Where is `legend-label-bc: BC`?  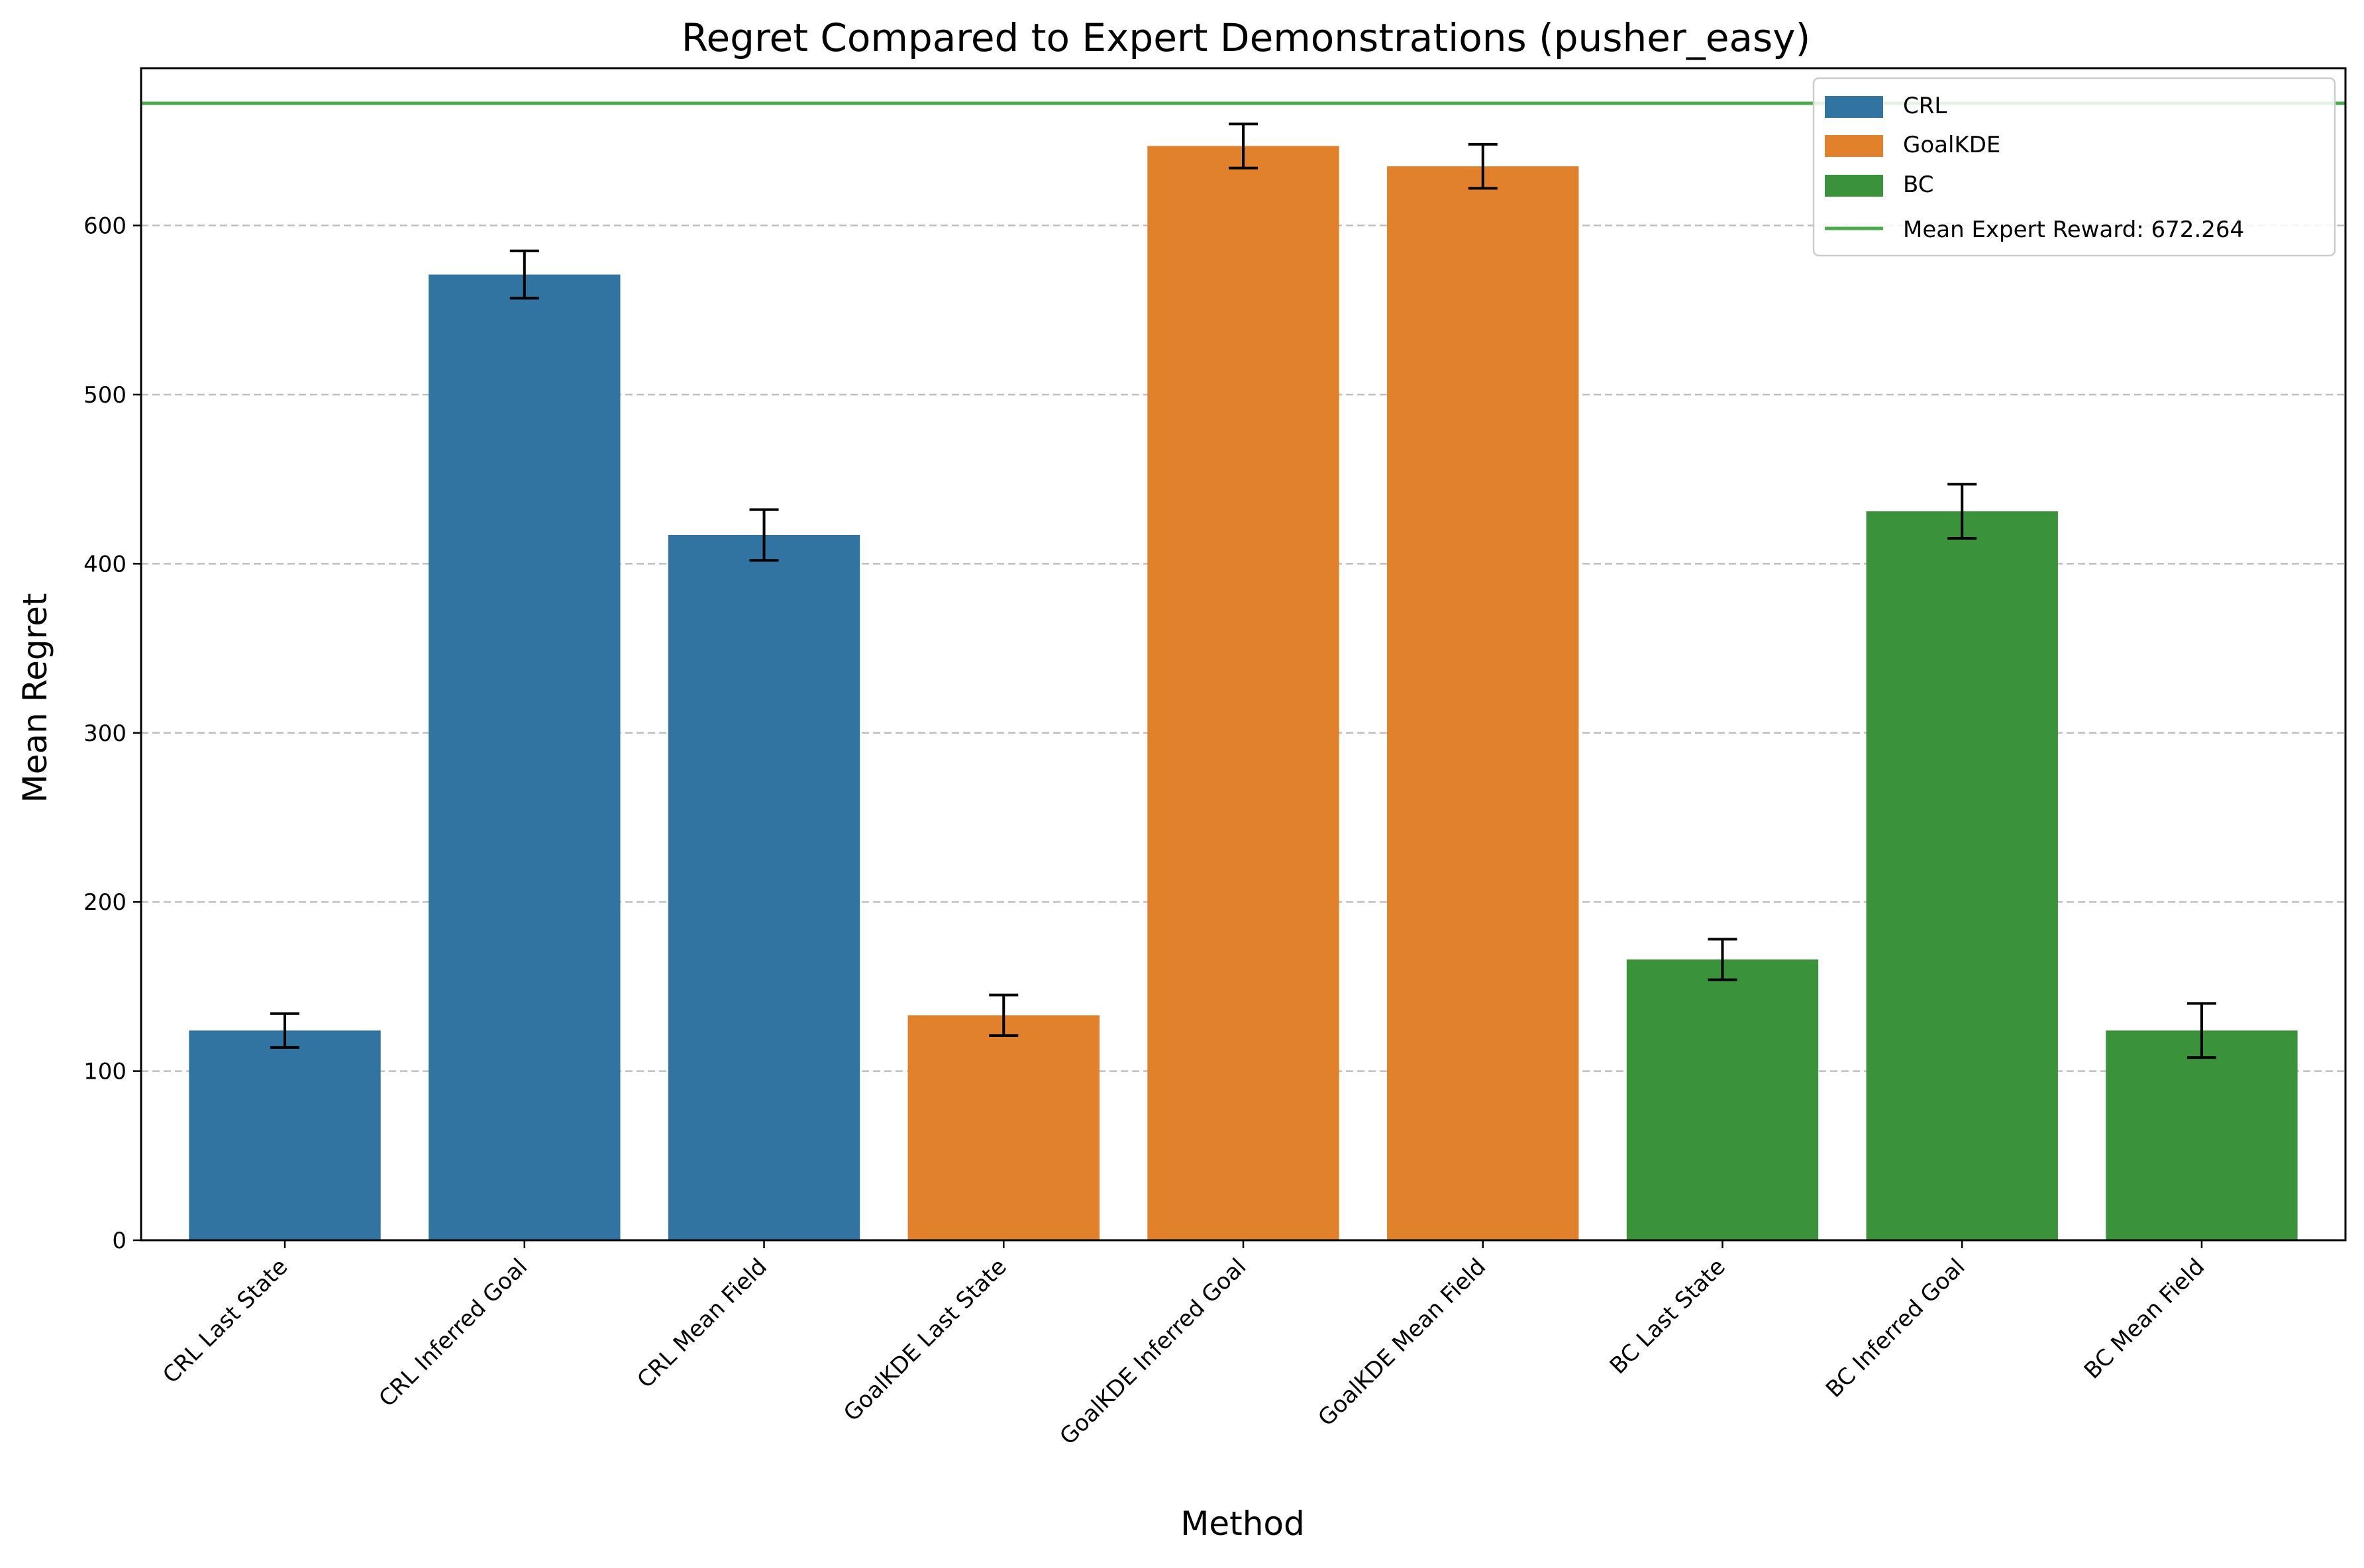 legend-label-bc: BC is located at coordinates (1918, 185).